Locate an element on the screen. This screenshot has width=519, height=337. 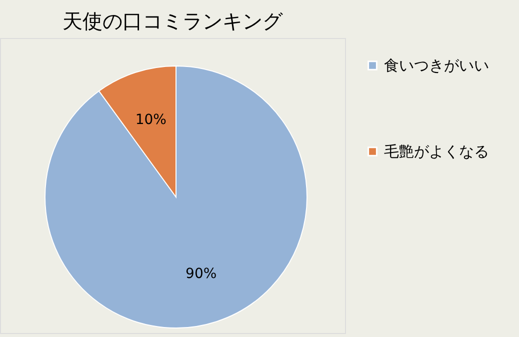
data-label: 90% is located at coordinates (201, 274).